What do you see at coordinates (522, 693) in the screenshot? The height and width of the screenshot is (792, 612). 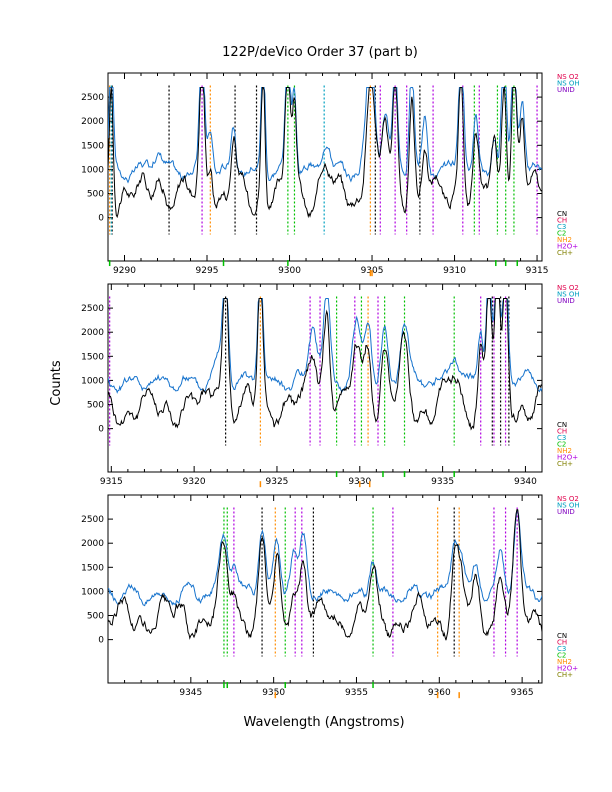 I see `x-tick-label: 9365` at bounding box center [522, 693].